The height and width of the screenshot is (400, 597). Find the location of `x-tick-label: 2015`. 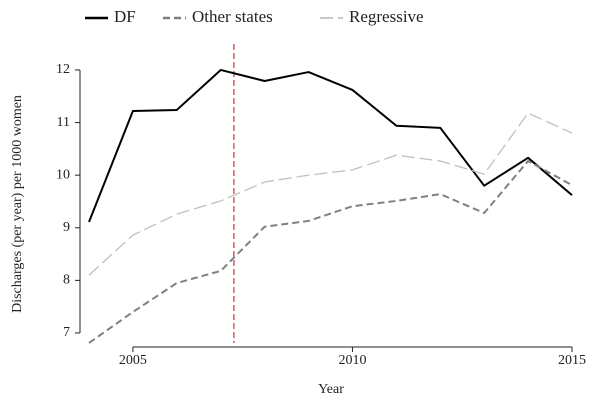

x-tick-label: 2015 is located at coordinates (572, 360).